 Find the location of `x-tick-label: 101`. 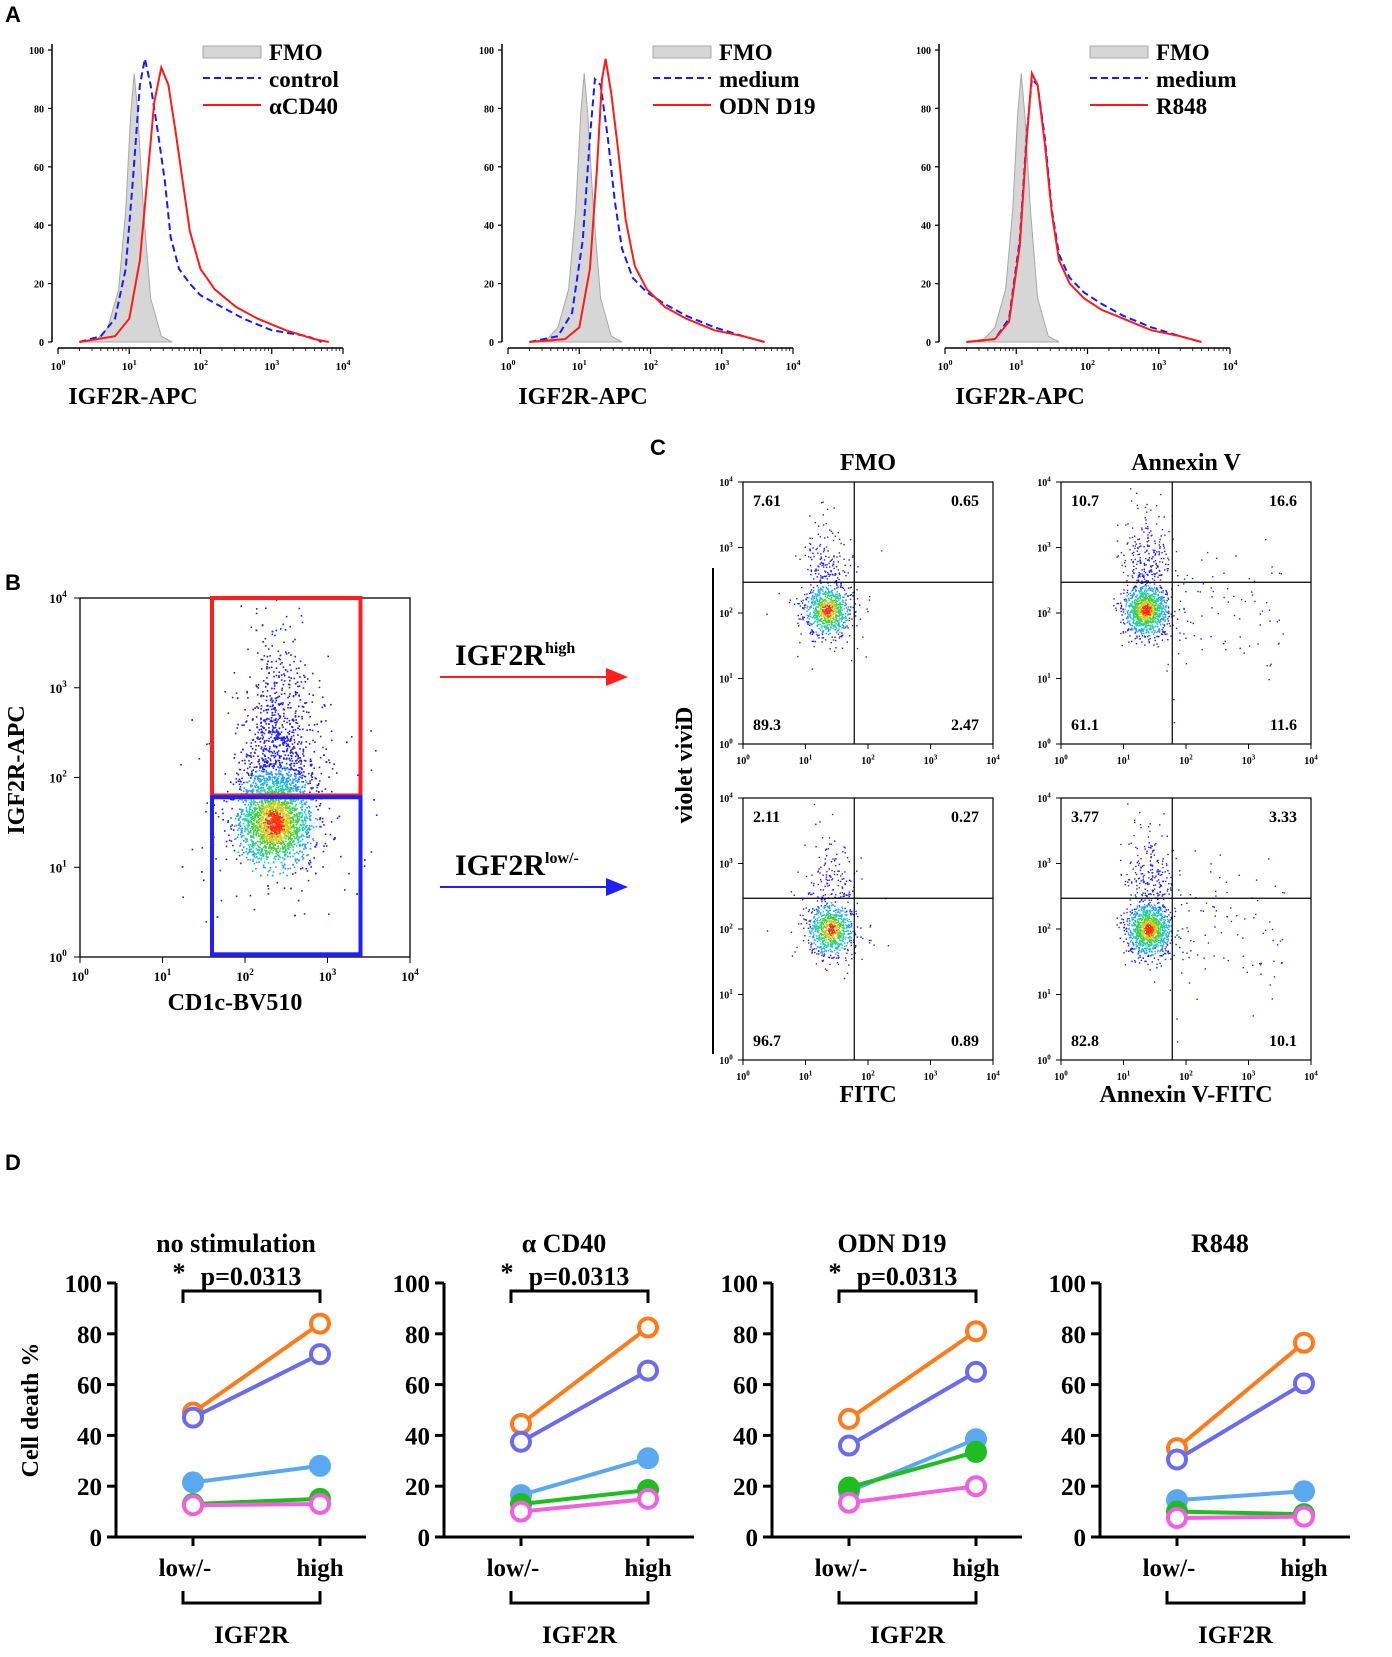

x-tick-label: 101 is located at coordinates (129, 365).